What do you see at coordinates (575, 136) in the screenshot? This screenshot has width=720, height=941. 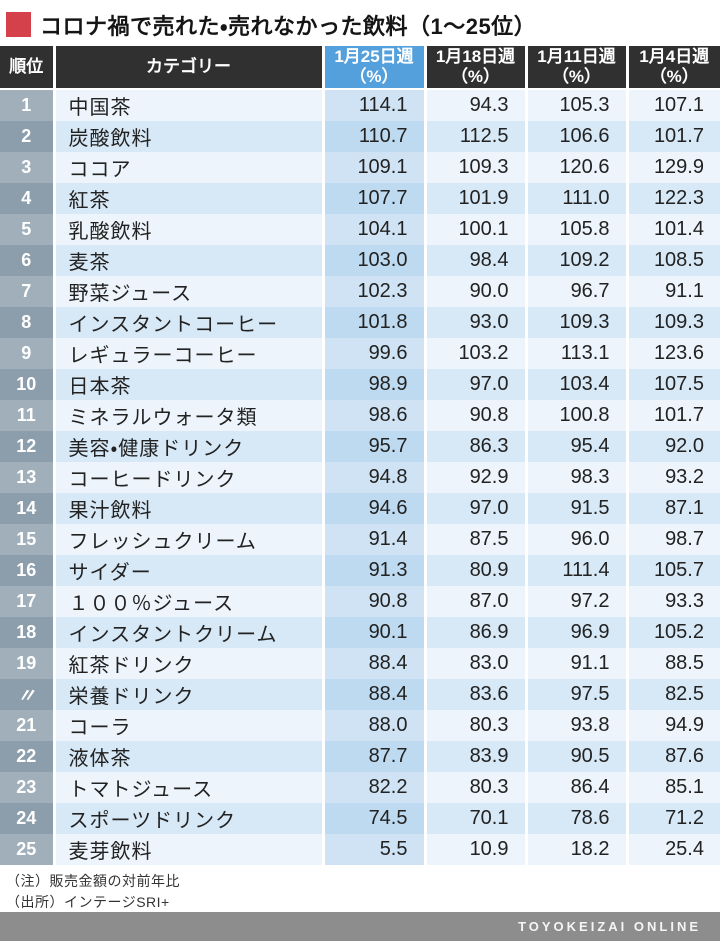 I see `value-cell: 106.6` at bounding box center [575, 136].